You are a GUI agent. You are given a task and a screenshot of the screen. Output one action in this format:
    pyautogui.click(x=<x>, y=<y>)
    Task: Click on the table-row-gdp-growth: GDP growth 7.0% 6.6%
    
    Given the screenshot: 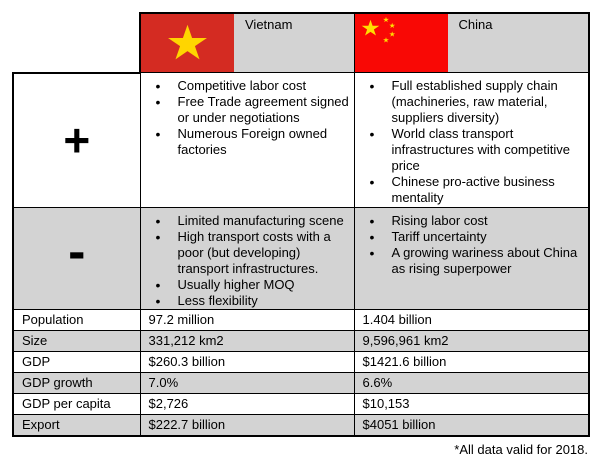 What is the action you would take?
    pyautogui.click(x=301, y=382)
    